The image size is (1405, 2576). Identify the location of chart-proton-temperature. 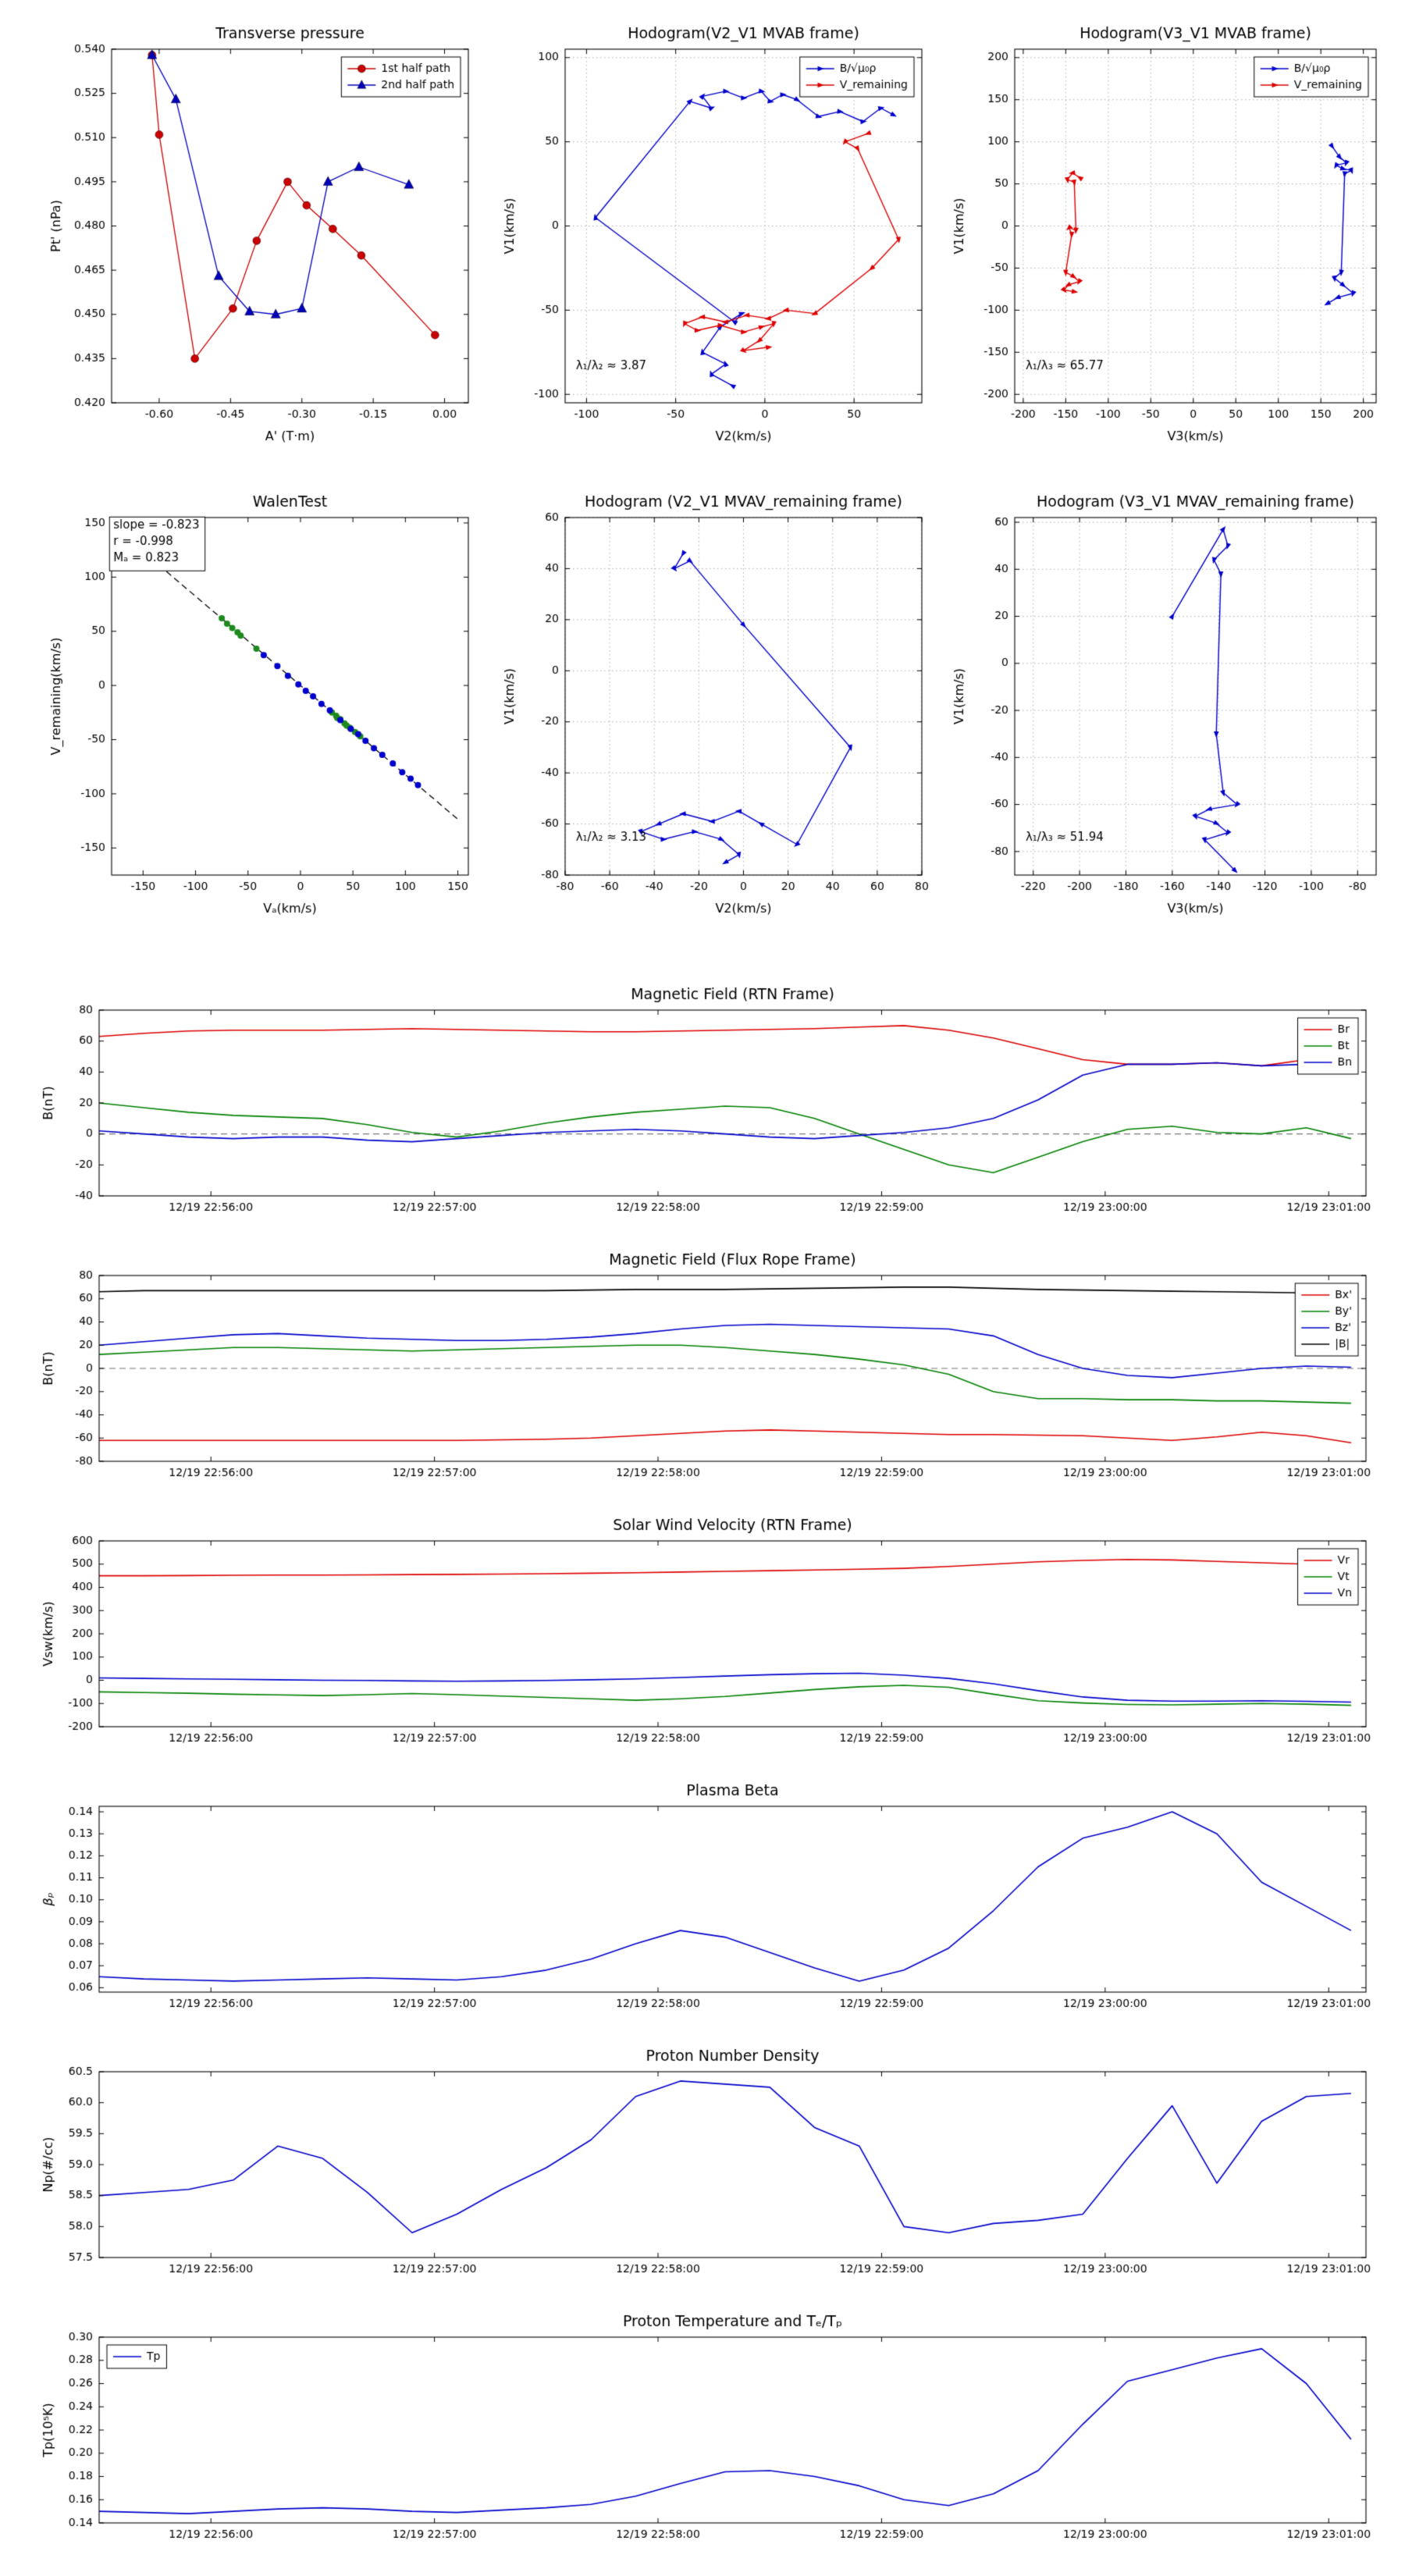
(705, 2434).